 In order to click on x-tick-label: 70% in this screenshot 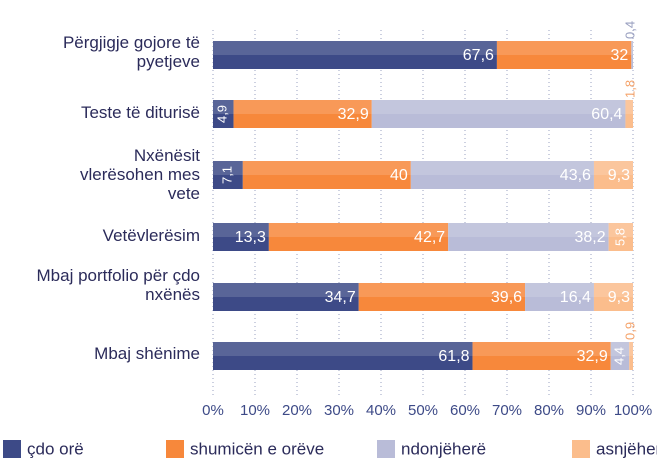, I will do `click(507, 410)`.